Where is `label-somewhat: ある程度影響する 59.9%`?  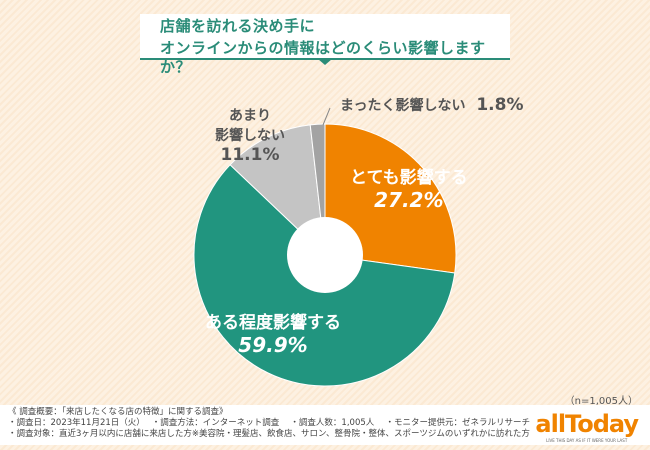 label-somewhat: ある程度影響する 59.9% is located at coordinates (273, 332).